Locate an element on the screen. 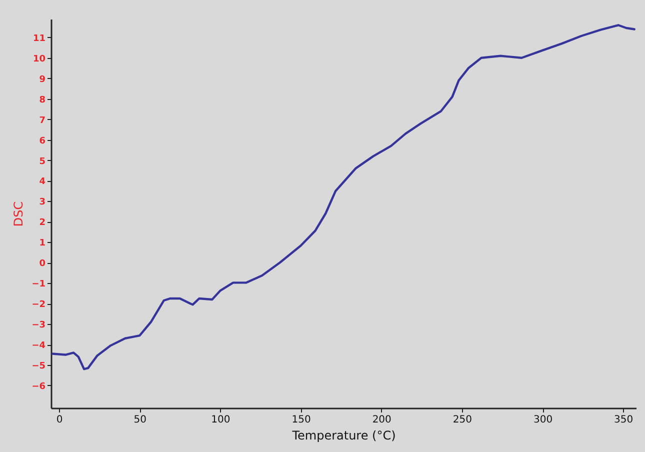  y-tick-label: 2 is located at coordinates (42, 223).